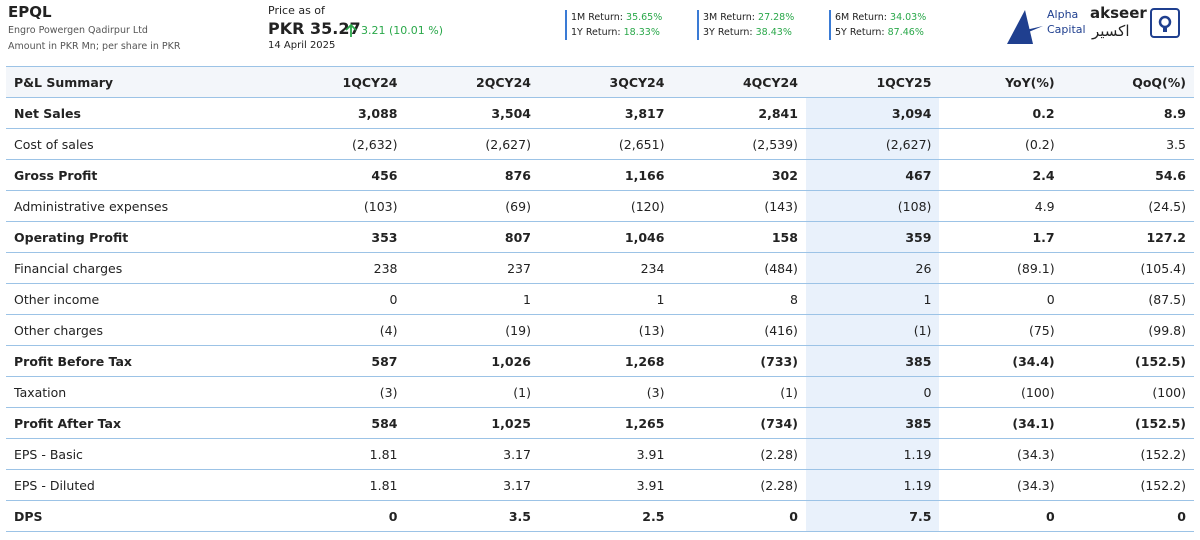  What do you see at coordinates (139, 392) in the screenshot?
I see `row-label: Taxation` at bounding box center [139, 392].